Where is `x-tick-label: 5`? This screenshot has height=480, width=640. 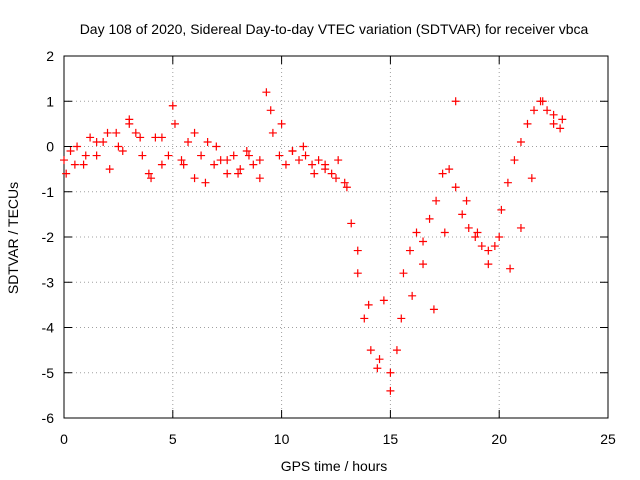 x-tick-label: 5 is located at coordinates (173, 439).